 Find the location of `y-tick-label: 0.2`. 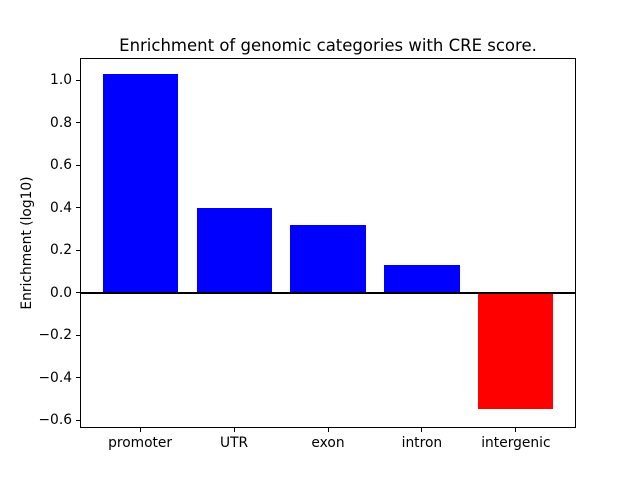

y-tick-label: 0.2 is located at coordinates (61, 250).